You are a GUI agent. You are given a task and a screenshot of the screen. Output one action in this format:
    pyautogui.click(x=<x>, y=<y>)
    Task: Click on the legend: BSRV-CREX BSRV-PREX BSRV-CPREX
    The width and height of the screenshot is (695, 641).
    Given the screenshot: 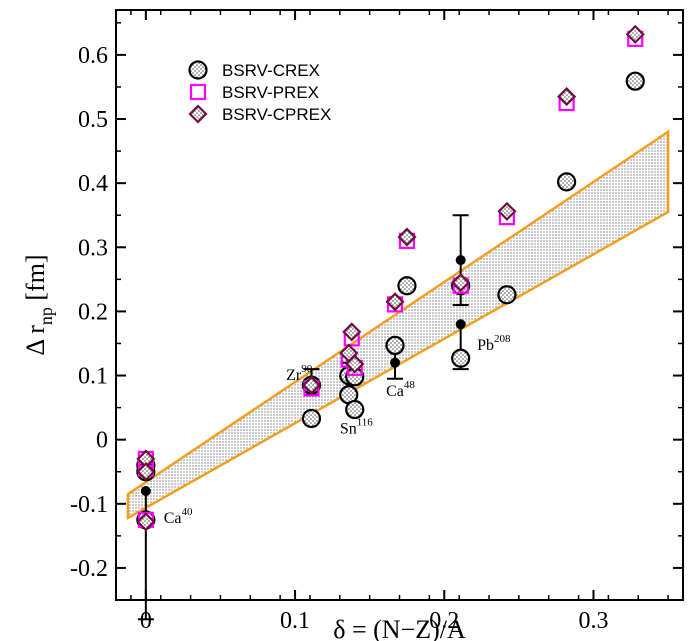 What is the action you would take?
    pyautogui.click(x=259, y=92)
    